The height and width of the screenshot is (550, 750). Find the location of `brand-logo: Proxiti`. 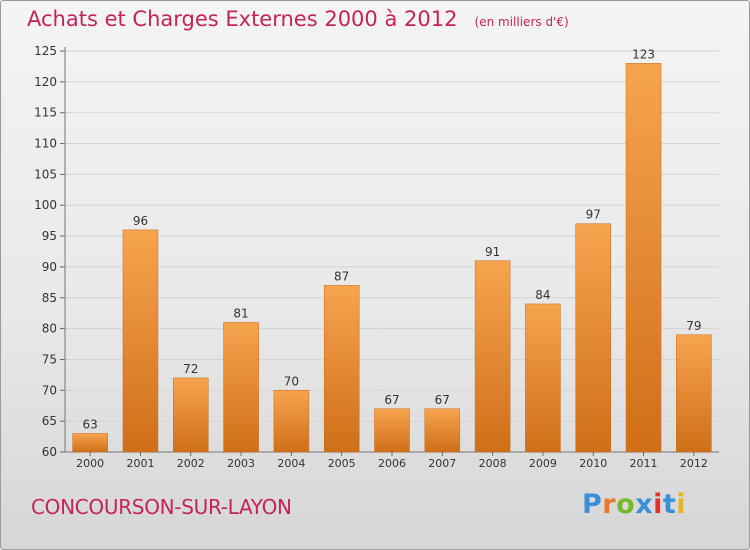

brand-logo: Proxiti is located at coordinates (634, 504).